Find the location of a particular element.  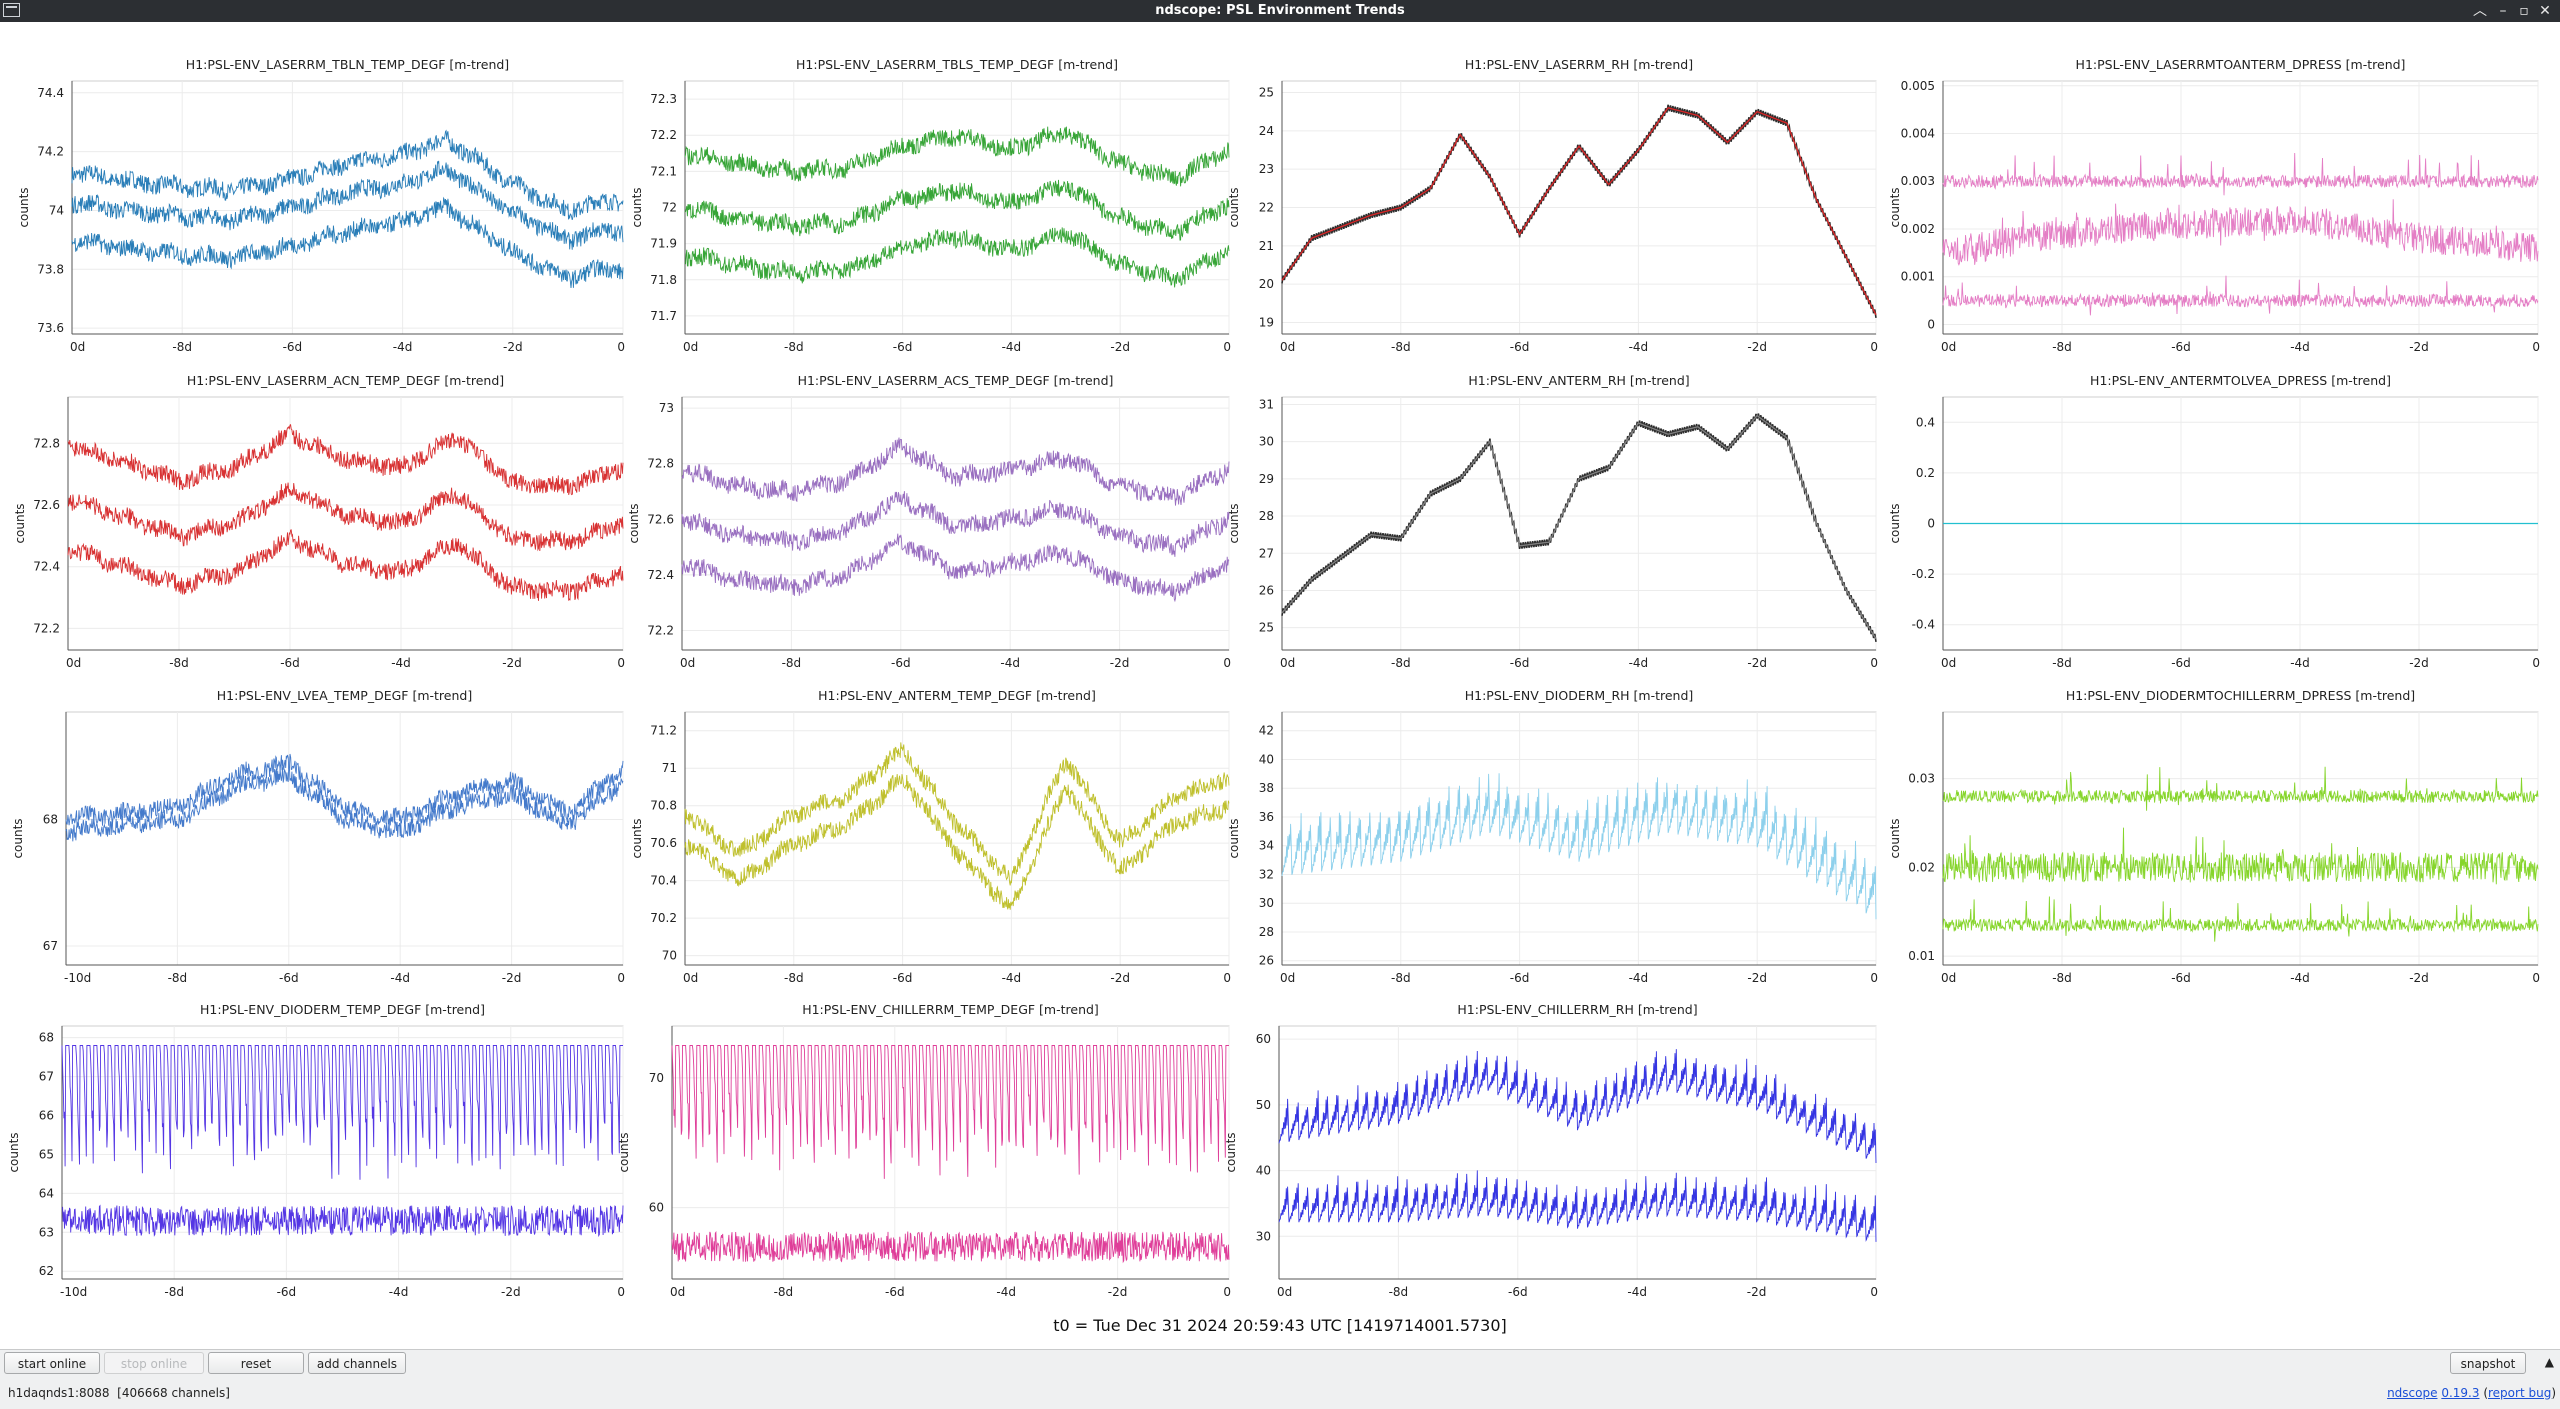

y-tick-label: 74.4 is located at coordinates (50, 93).